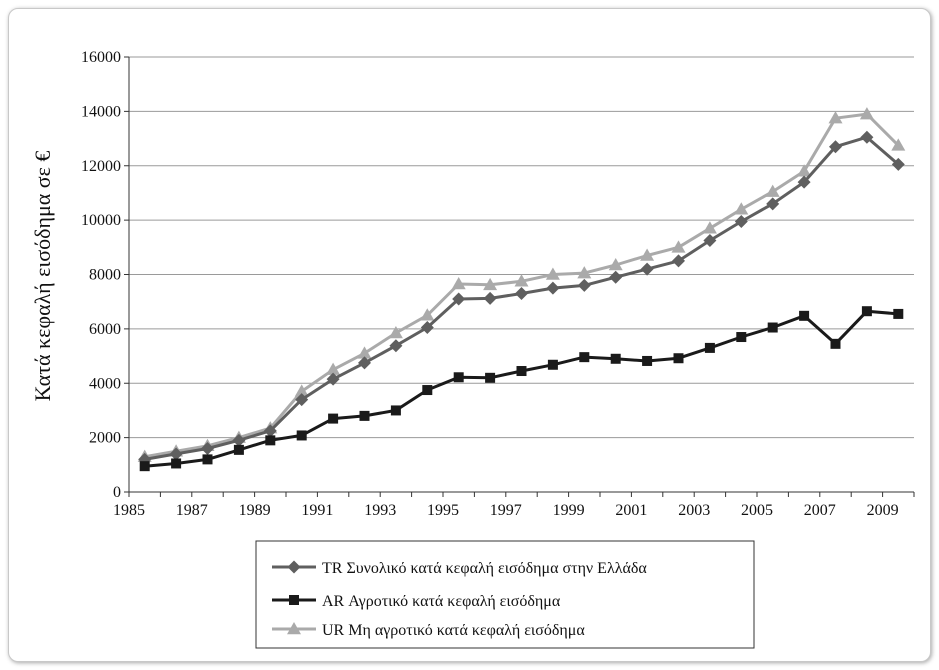 The height and width of the screenshot is (670, 939). Describe the element at coordinates (443, 510) in the screenshot. I see `x-tick-label: 1995` at that location.